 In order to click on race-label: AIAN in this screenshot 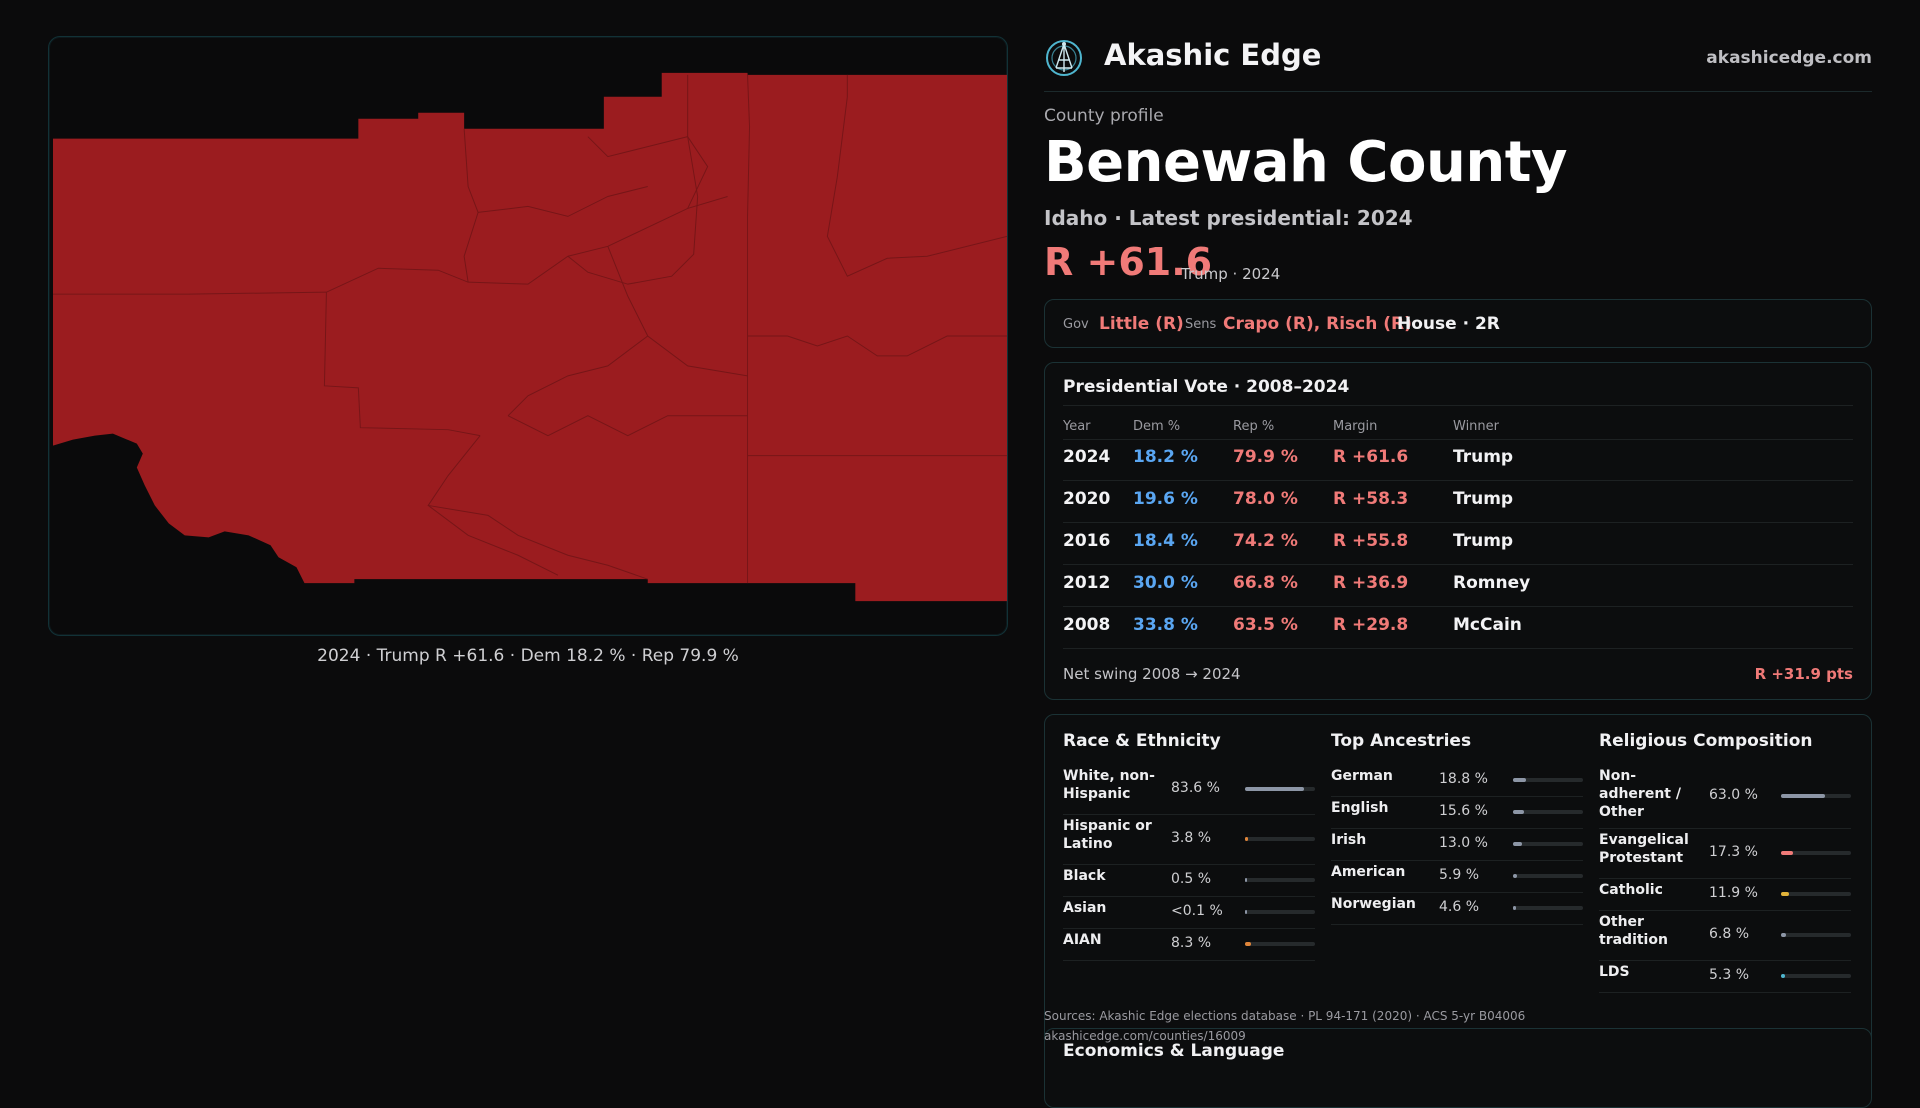, I will do `click(1115, 940)`.